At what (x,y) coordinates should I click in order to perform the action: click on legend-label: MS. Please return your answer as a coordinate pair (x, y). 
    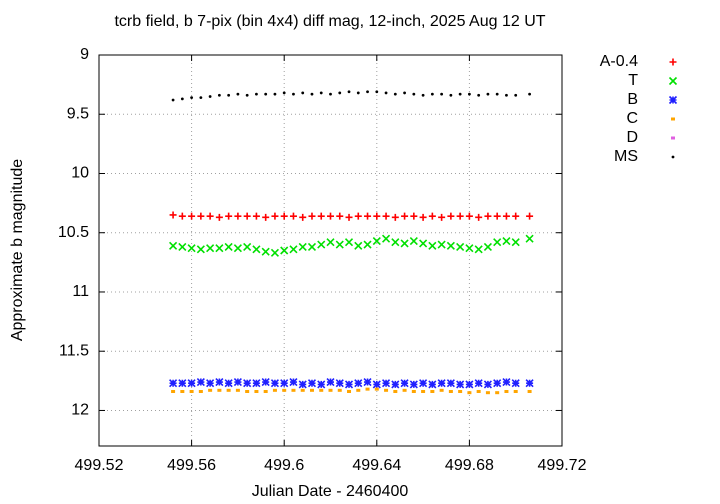
    Looking at the image, I should click on (626, 156).